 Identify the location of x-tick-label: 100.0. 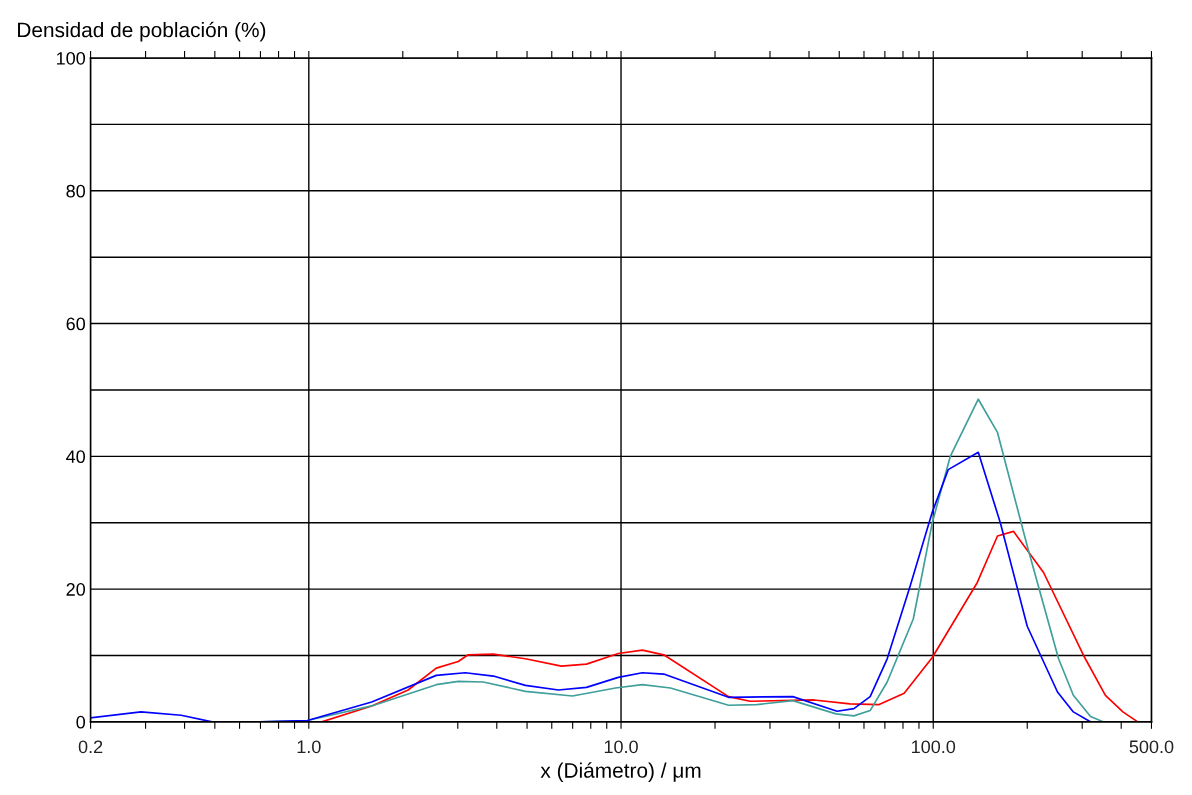
(934, 747).